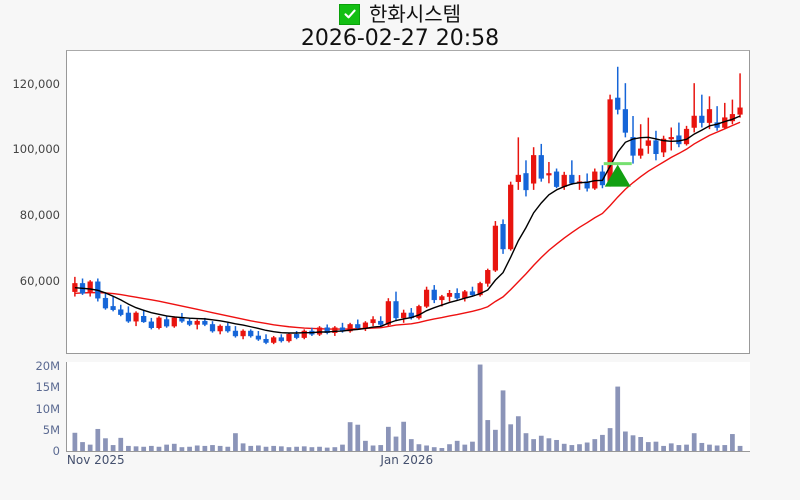 The width and height of the screenshot is (800, 500). What do you see at coordinates (95, 460) in the screenshot?
I see `x-axis-tick: Nov 2025` at bounding box center [95, 460].